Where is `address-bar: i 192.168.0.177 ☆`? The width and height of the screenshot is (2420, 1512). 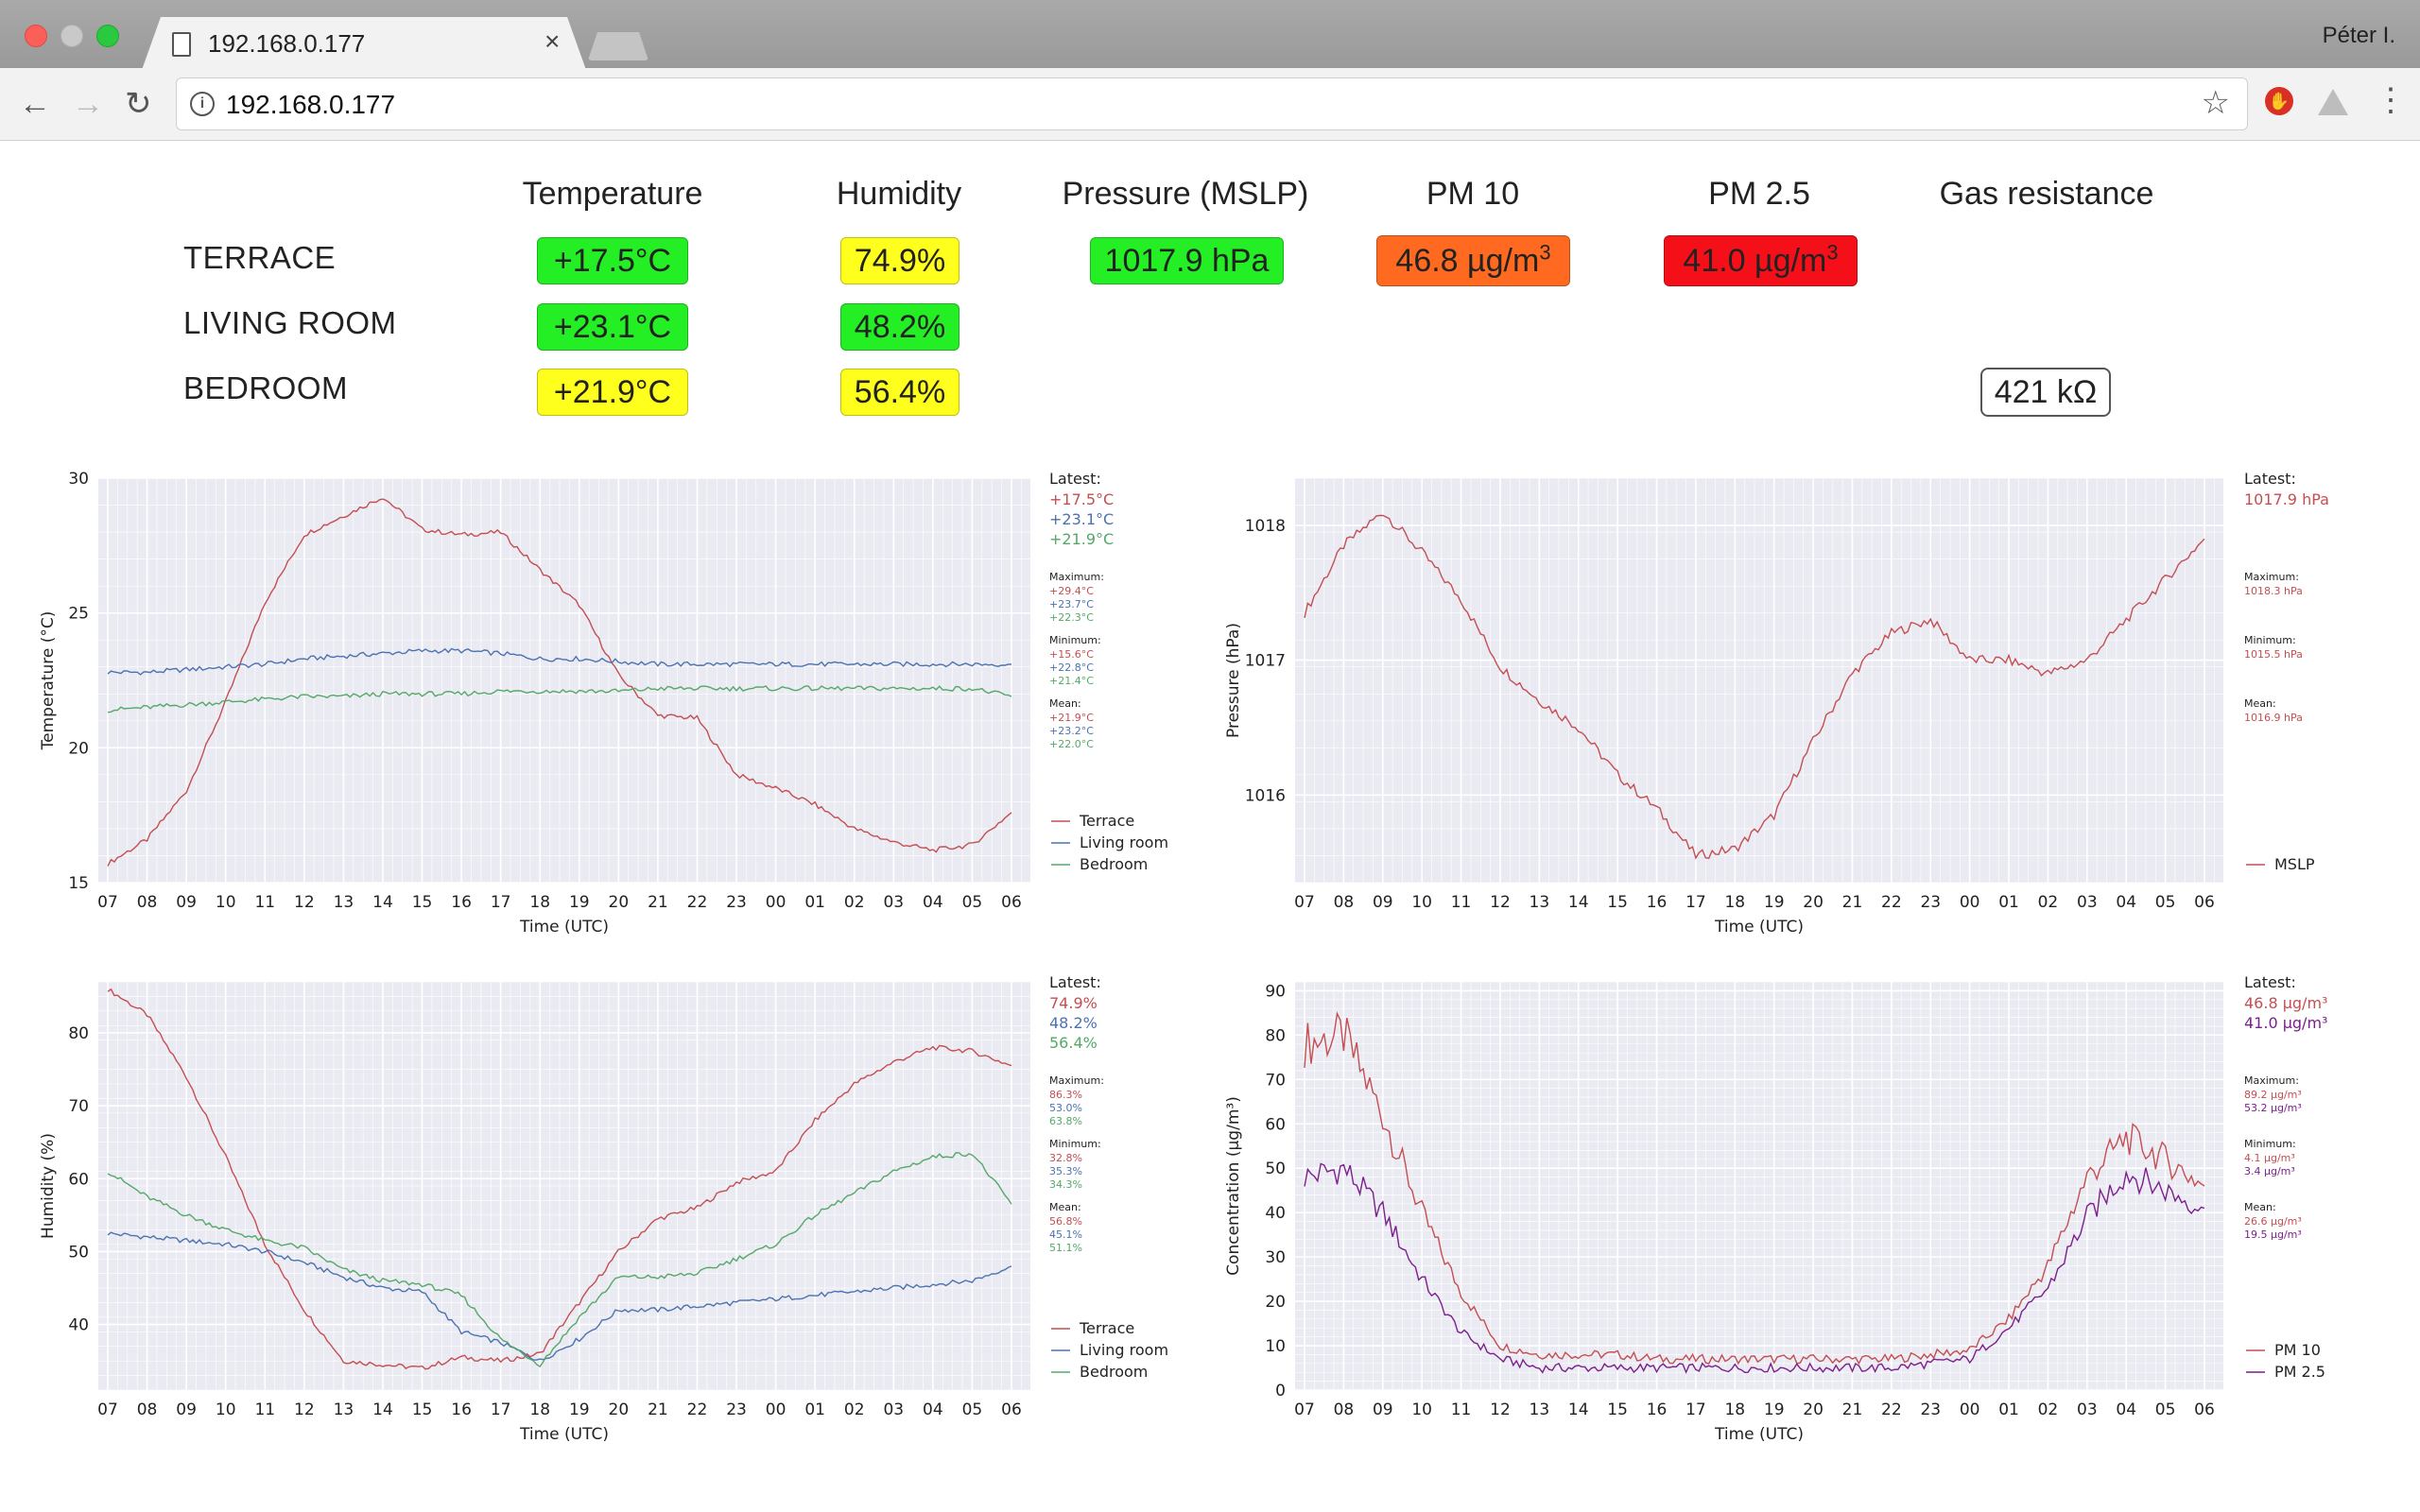
address-bar: i 192.168.0.177 ☆ is located at coordinates (1212, 103).